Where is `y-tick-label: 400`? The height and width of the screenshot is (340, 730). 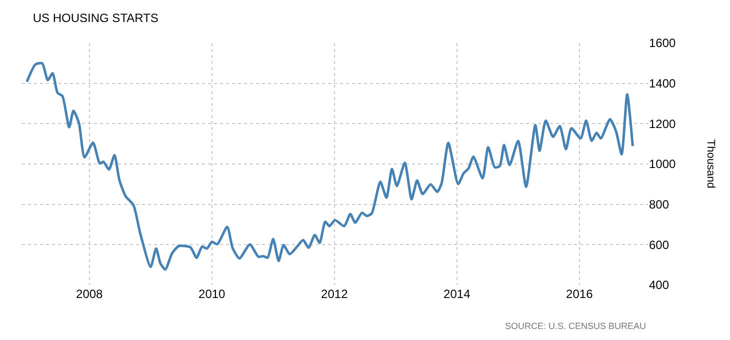 y-tick-label: 400 is located at coordinates (659, 285).